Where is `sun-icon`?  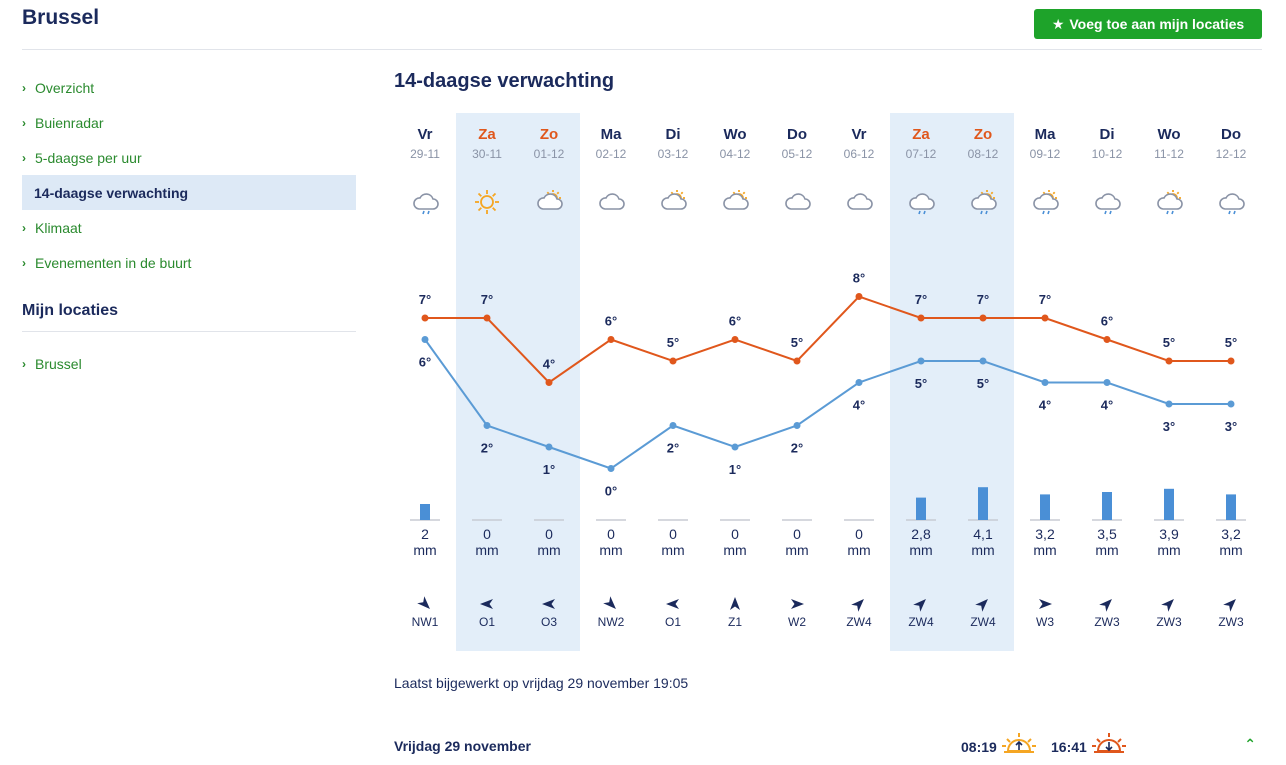
sun-icon is located at coordinates (487, 202).